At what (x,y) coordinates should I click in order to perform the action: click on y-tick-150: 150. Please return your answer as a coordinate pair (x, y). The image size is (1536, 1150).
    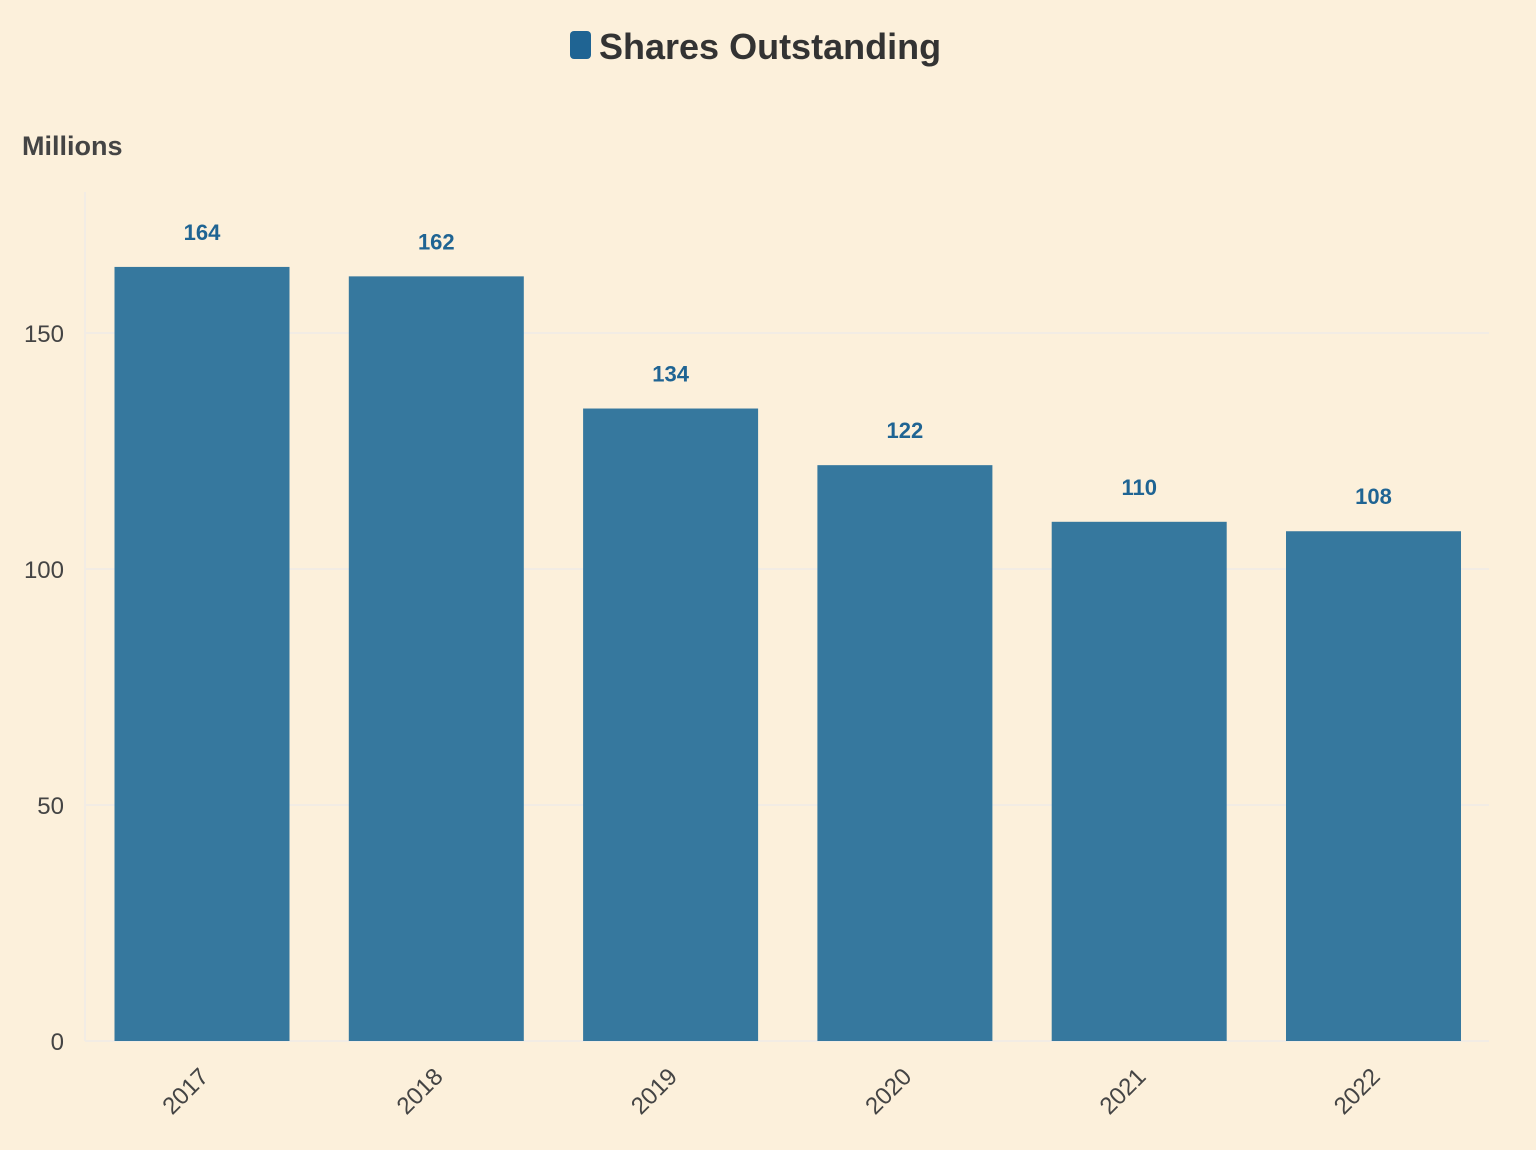
    Looking at the image, I should click on (44, 334).